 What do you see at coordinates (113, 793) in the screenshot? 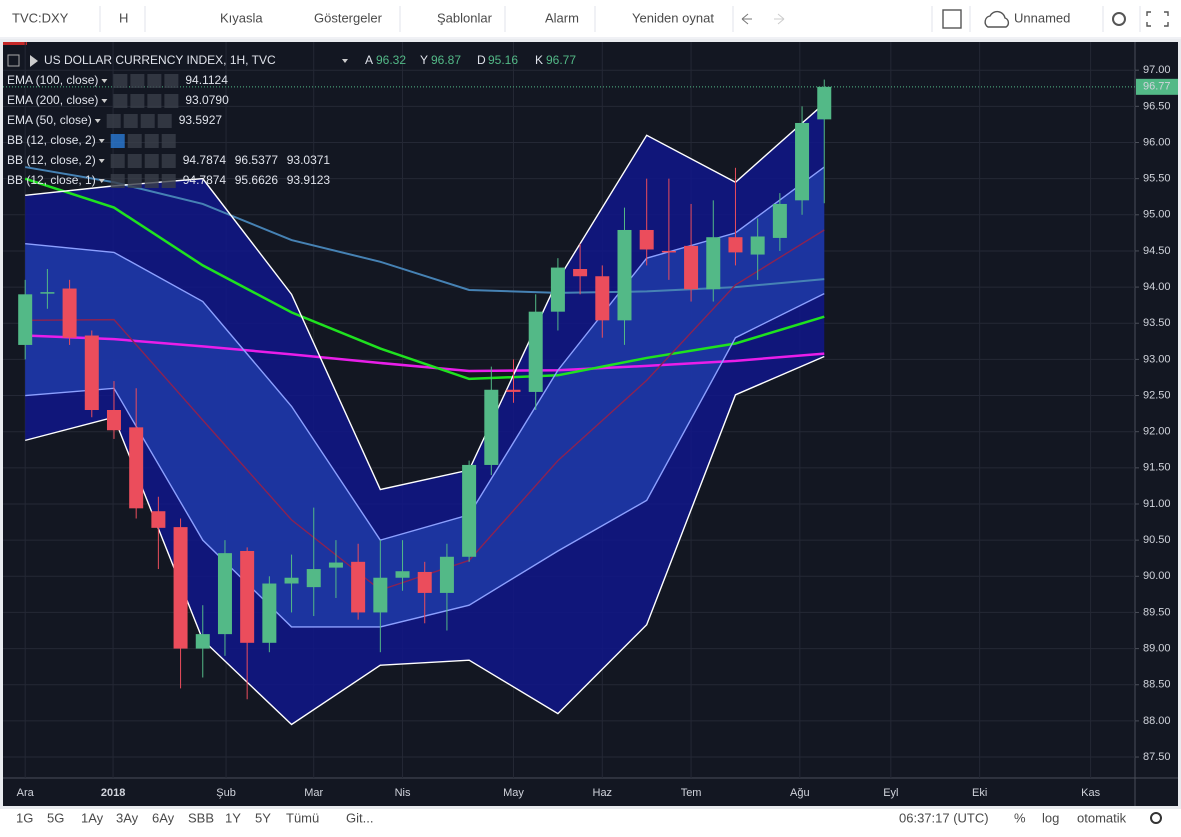
I see `x-tick-label: 2018` at bounding box center [113, 793].